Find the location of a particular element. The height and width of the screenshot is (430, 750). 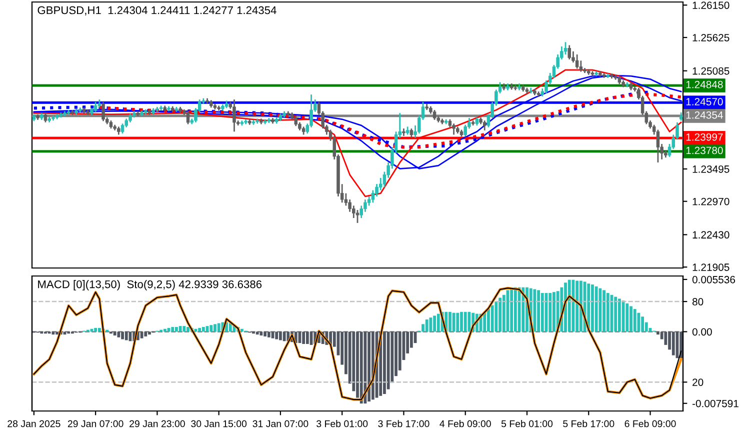

ref-line-label: 1.24848 is located at coordinates (704, 84).